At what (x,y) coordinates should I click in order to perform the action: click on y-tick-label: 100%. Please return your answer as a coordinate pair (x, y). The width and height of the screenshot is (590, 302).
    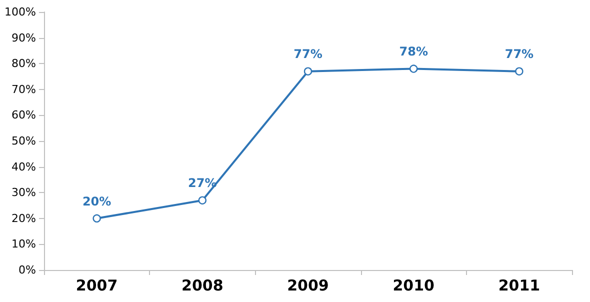
    Looking at the image, I should click on (20, 12).